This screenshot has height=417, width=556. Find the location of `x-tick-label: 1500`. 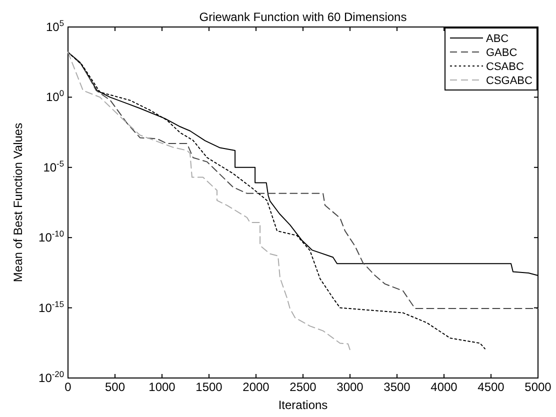

x-tick-label: 1500 is located at coordinates (209, 387).